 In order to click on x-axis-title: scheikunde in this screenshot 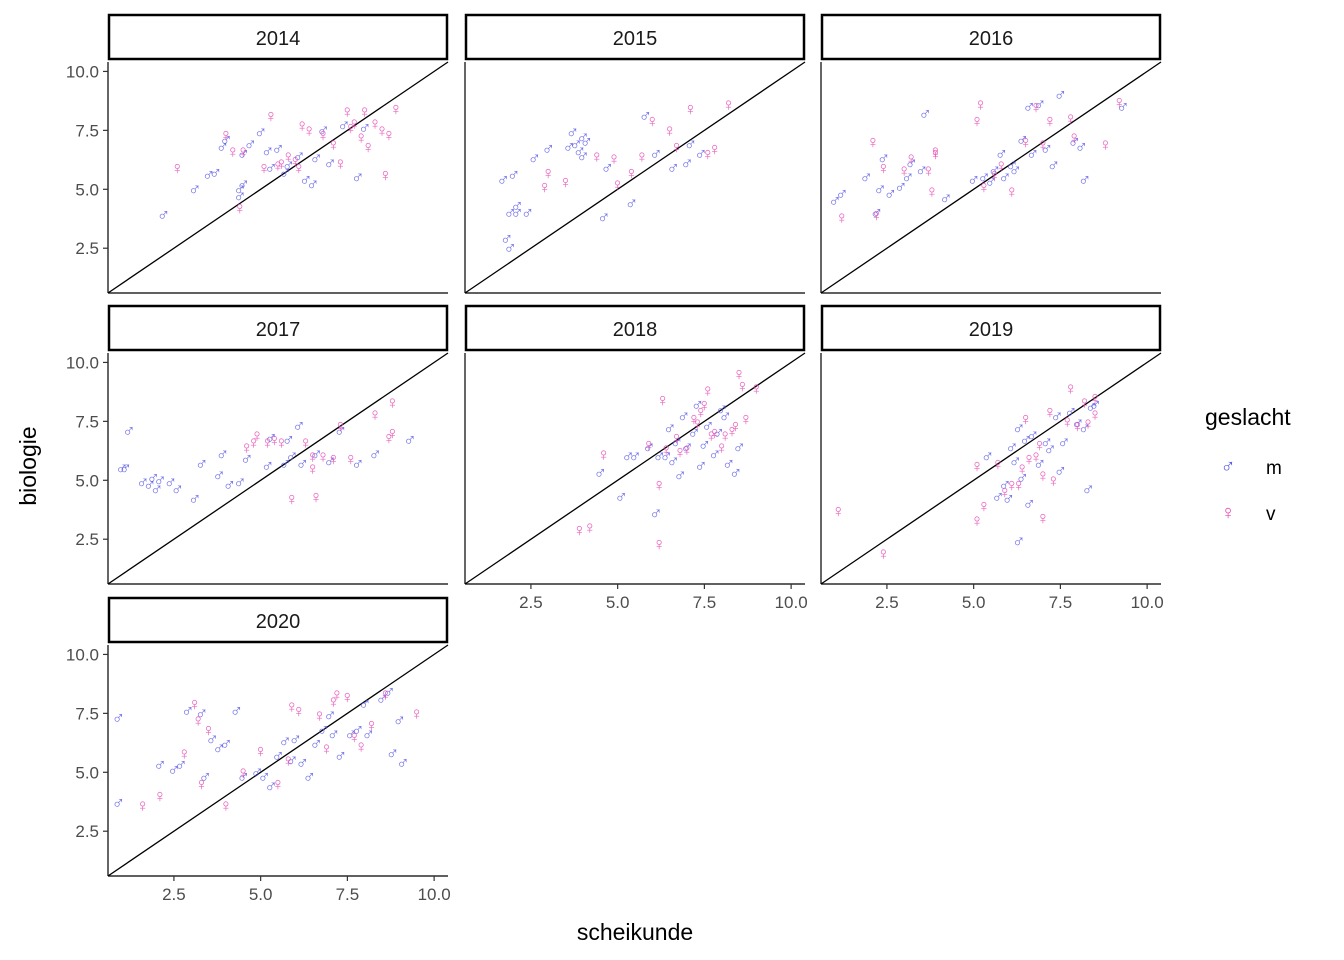, I will do `click(635, 932)`.